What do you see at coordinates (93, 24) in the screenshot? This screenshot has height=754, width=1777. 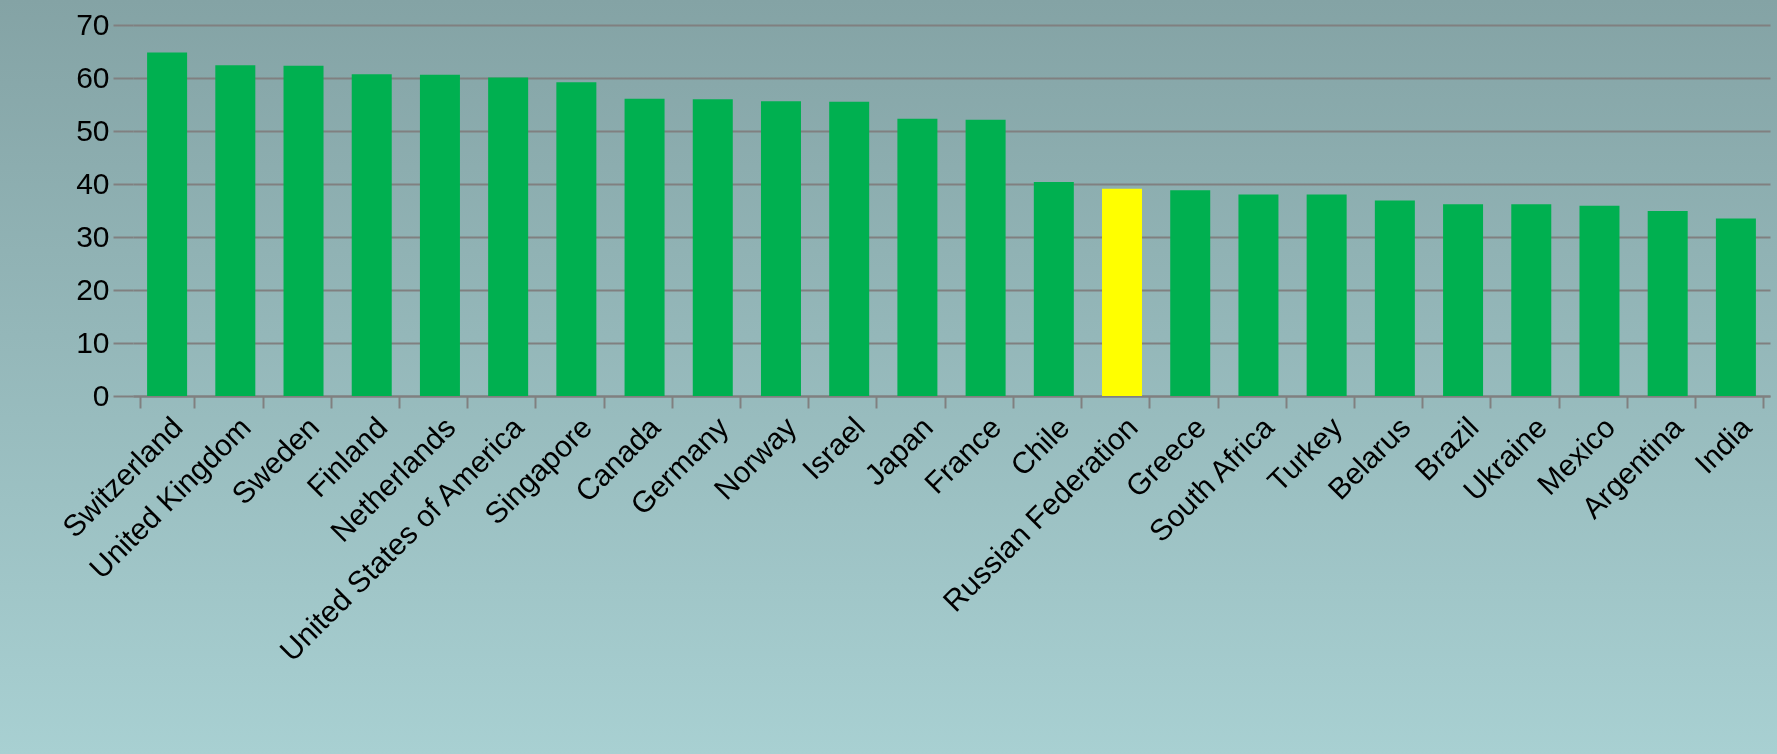 I see `y-tick-label: 70` at bounding box center [93, 24].